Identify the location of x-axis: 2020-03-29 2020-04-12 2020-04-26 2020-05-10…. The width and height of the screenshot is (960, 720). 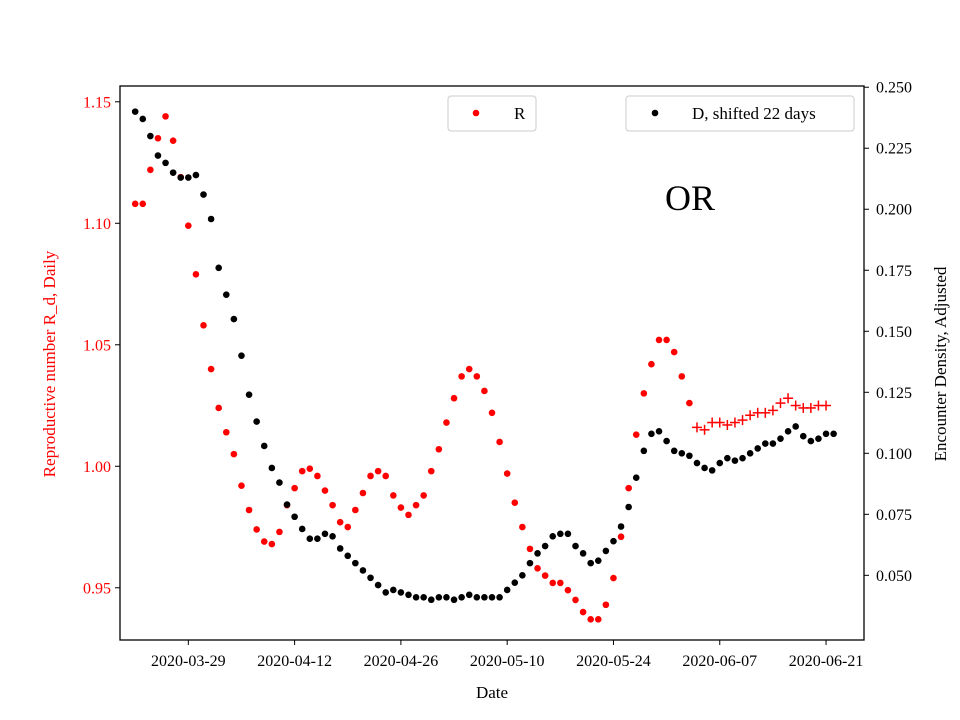
(507, 655).